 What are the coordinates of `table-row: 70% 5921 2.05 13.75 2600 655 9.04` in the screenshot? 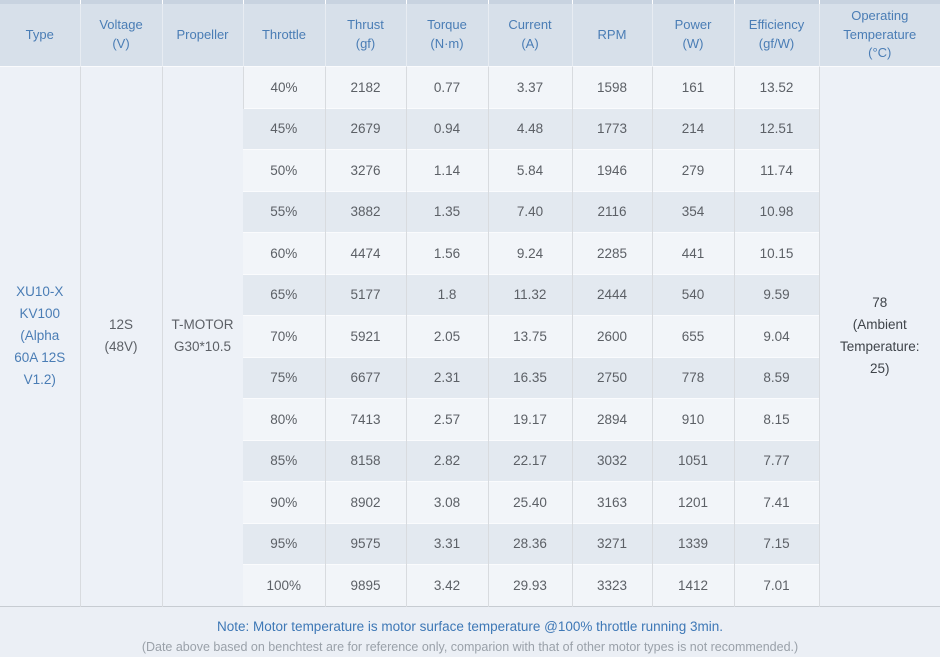 It's located at (470, 336).